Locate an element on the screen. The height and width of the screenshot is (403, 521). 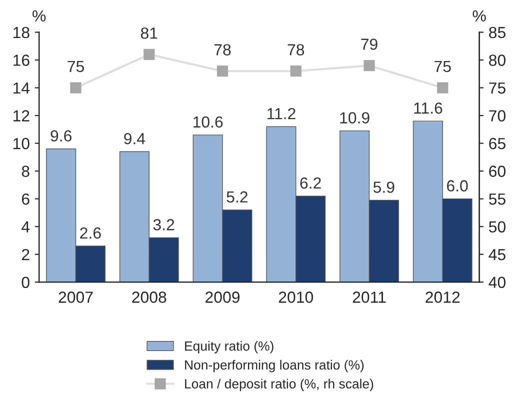
x-tick-label: 2012 is located at coordinates (443, 297).